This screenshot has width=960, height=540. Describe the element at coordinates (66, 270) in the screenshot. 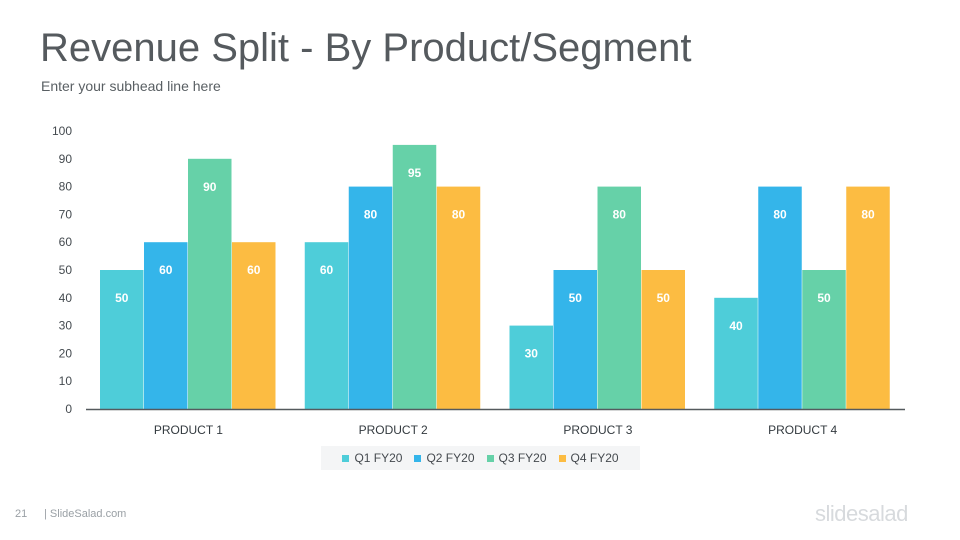

I see `y-tick-label: 50` at that location.